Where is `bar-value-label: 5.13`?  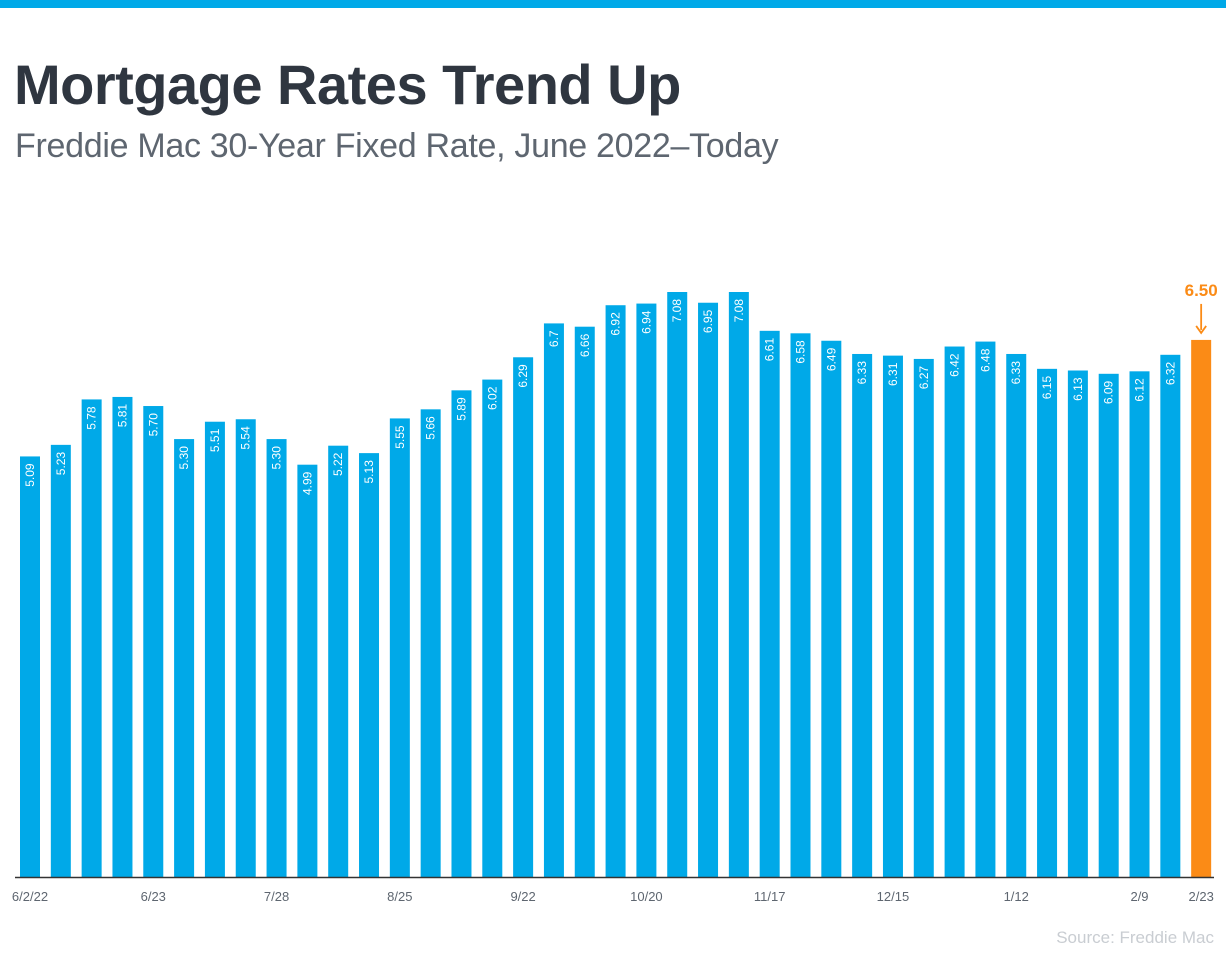
bar-value-label: 5.13 is located at coordinates (369, 472).